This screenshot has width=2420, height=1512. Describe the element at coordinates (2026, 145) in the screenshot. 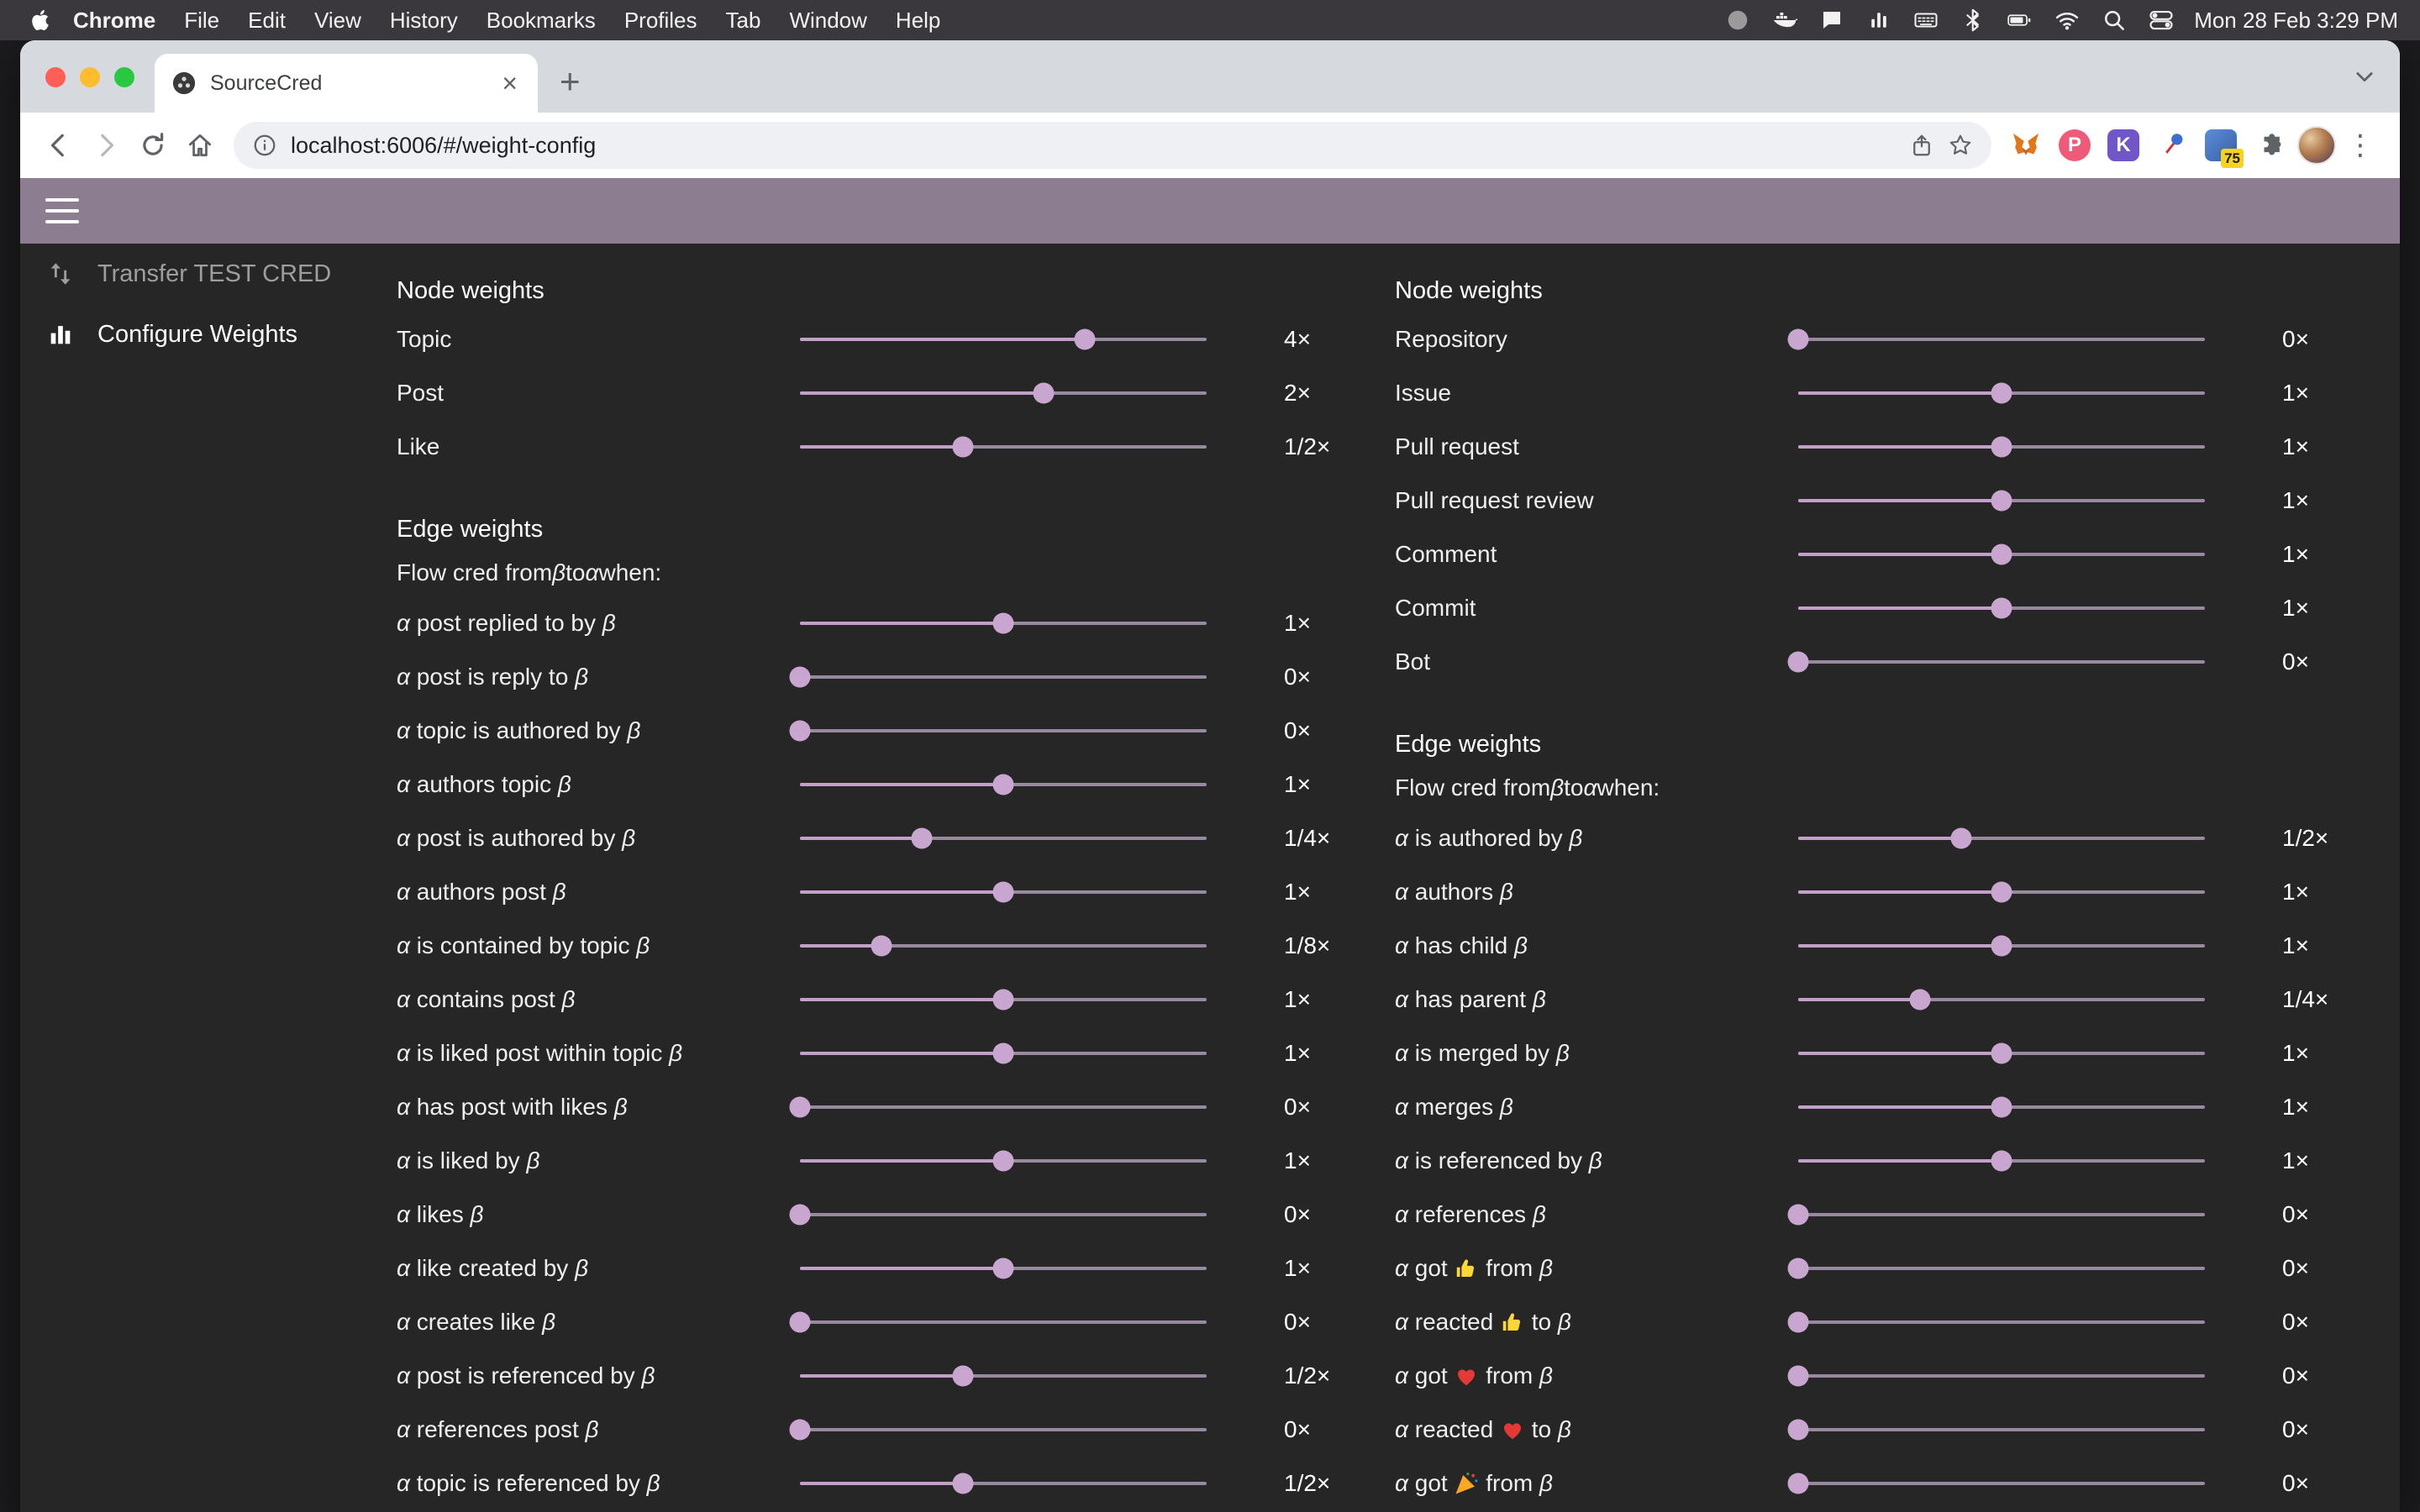

I see `metamask-icon` at that location.